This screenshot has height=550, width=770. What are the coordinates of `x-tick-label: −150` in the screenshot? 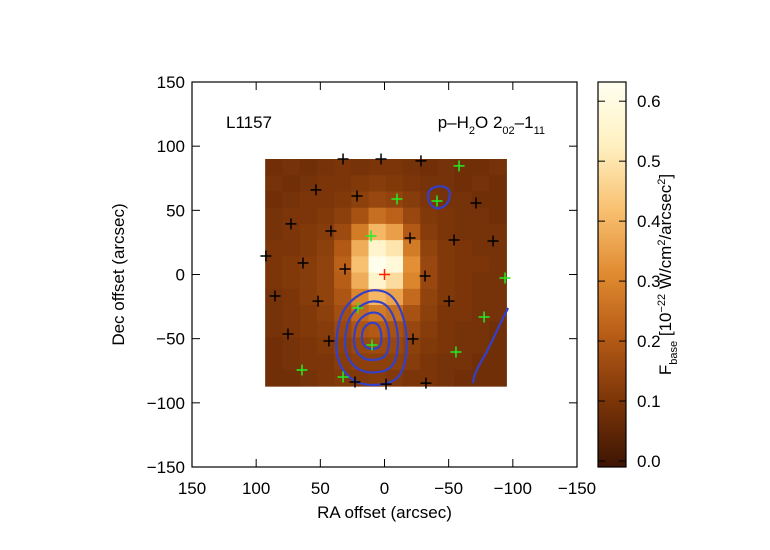 It's located at (577, 488).